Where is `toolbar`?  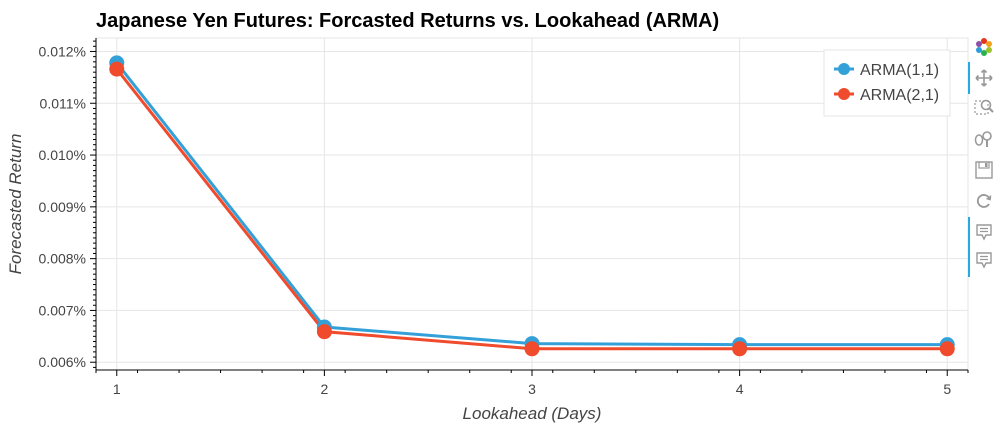 toolbar is located at coordinates (984, 159).